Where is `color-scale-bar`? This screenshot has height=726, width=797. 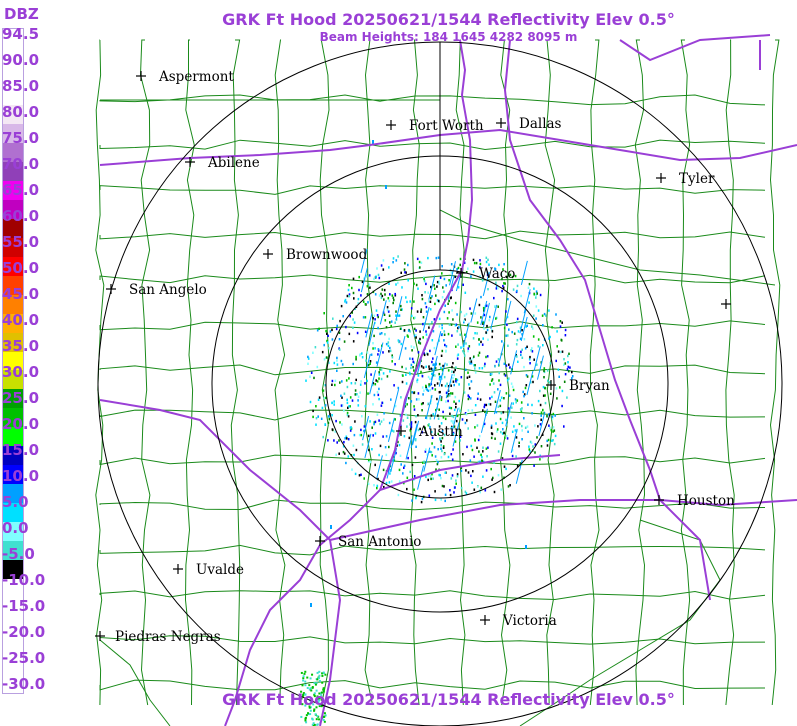
color-scale-bar is located at coordinates (13, 361).